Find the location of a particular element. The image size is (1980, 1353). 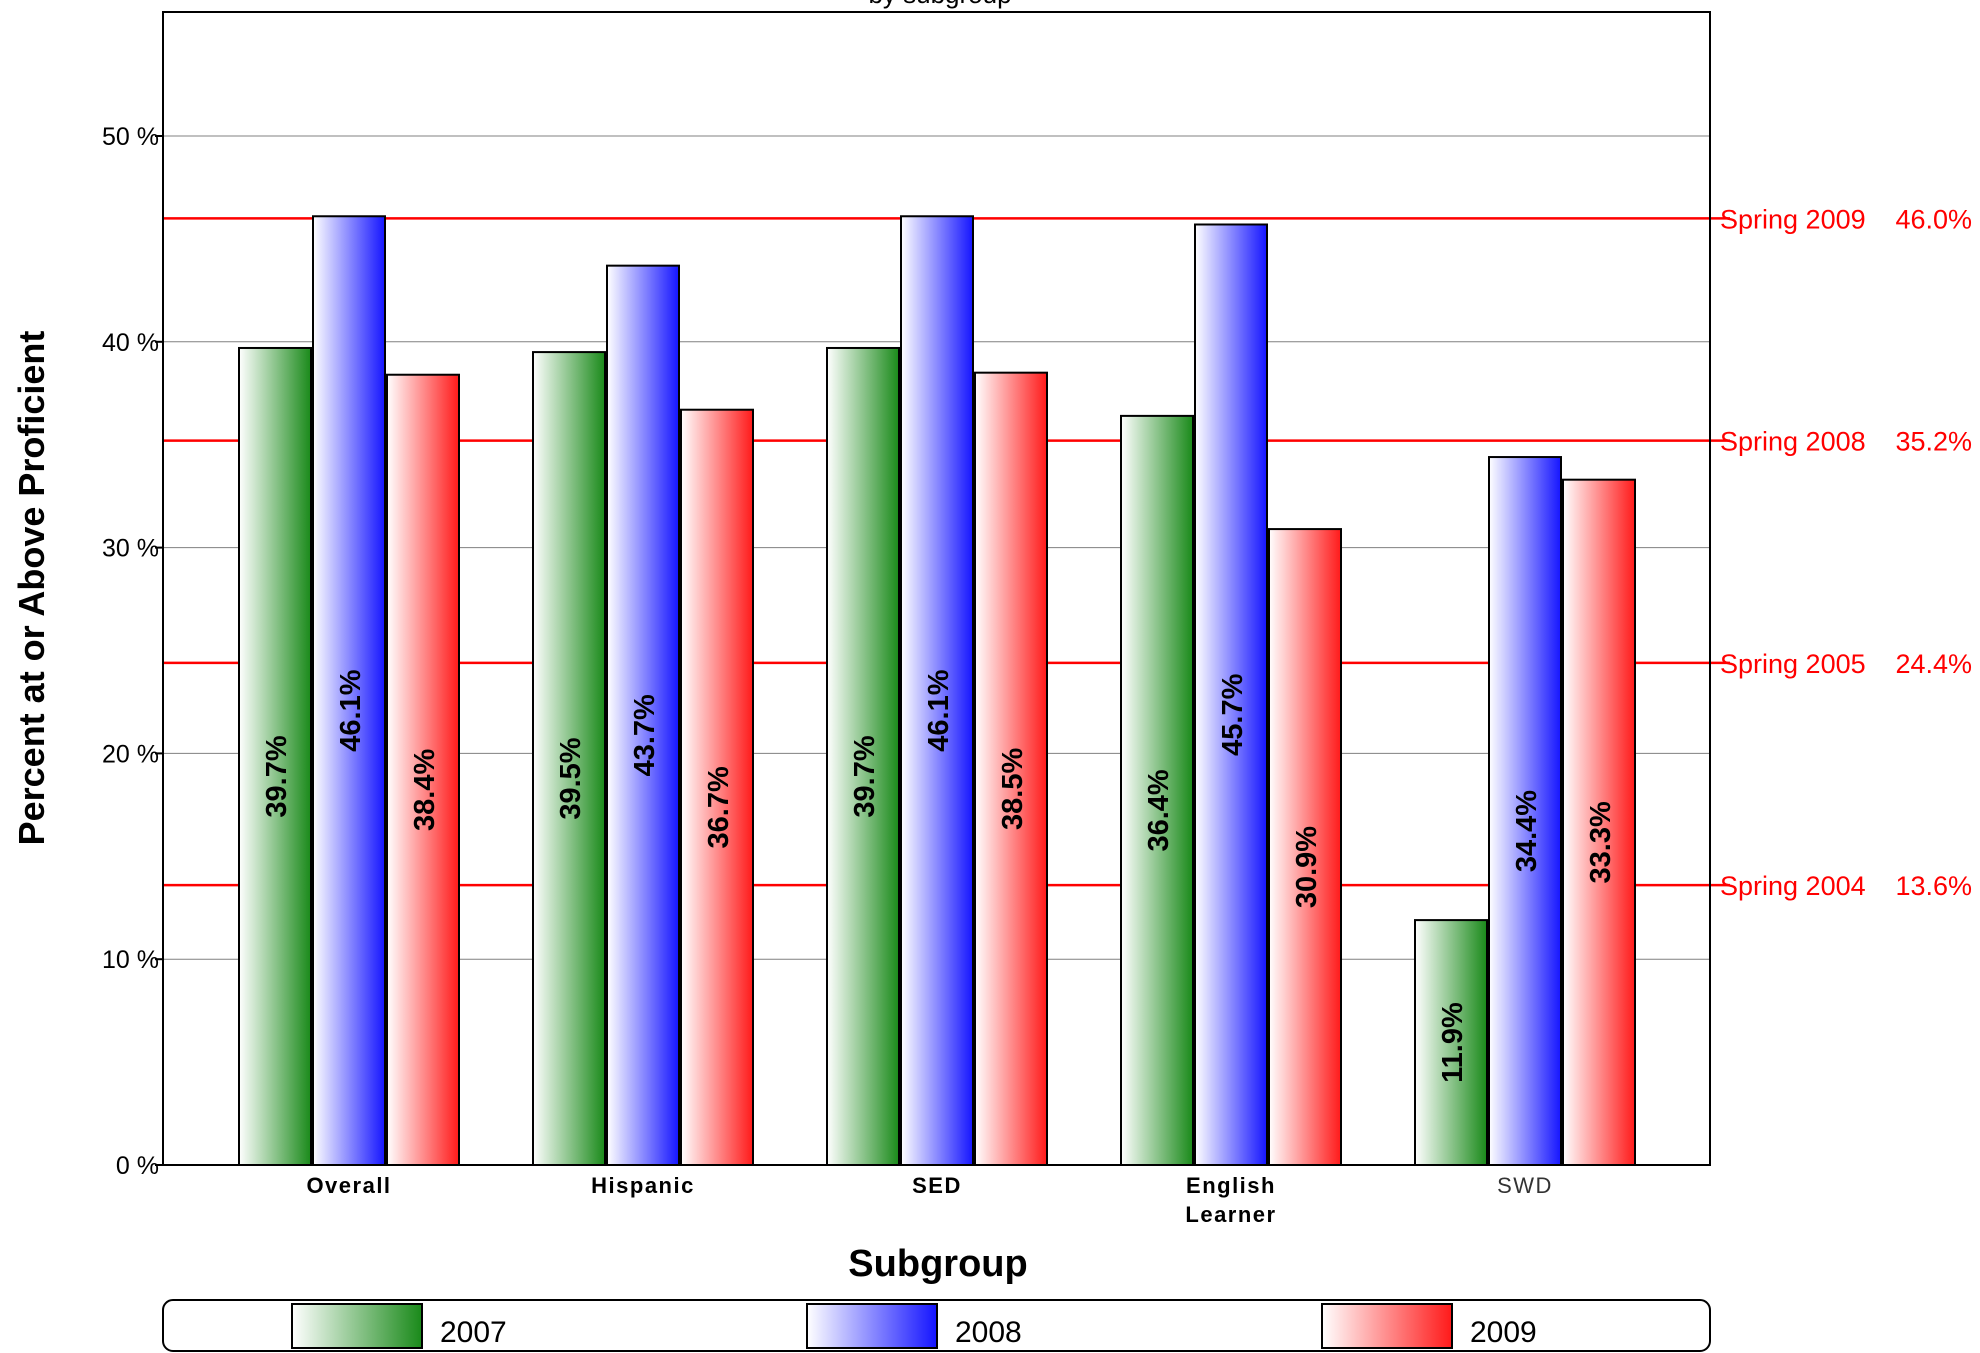

x-tick-label: SWD is located at coordinates (1525, 1185).